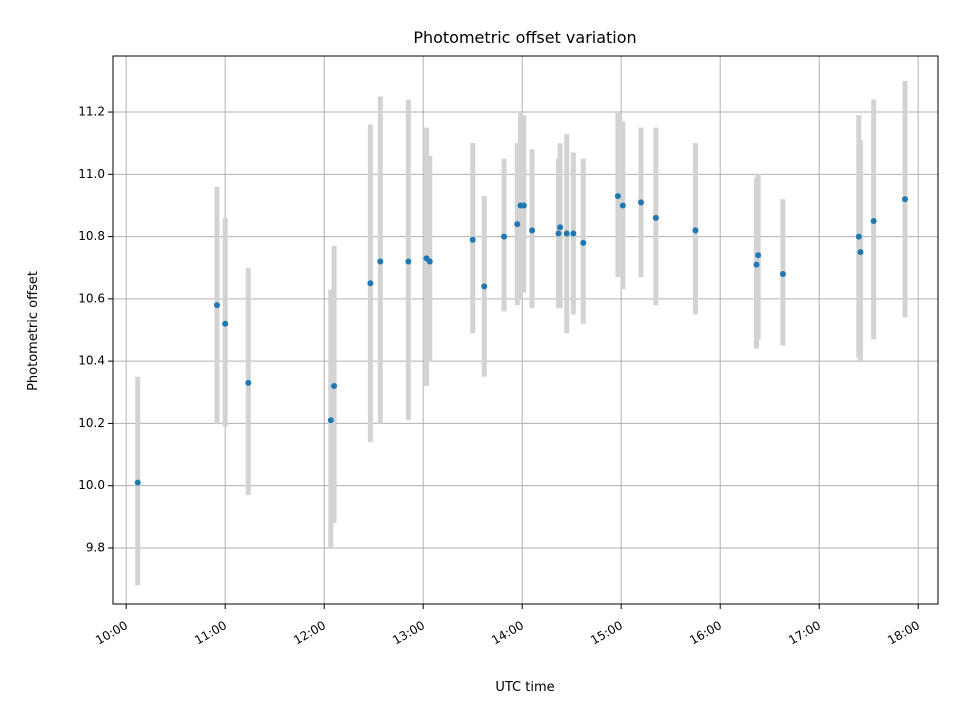 The width and height of the screenshot is (960, 720). I want to click on chart-title: Photometric offset variation, so click(524, 37).